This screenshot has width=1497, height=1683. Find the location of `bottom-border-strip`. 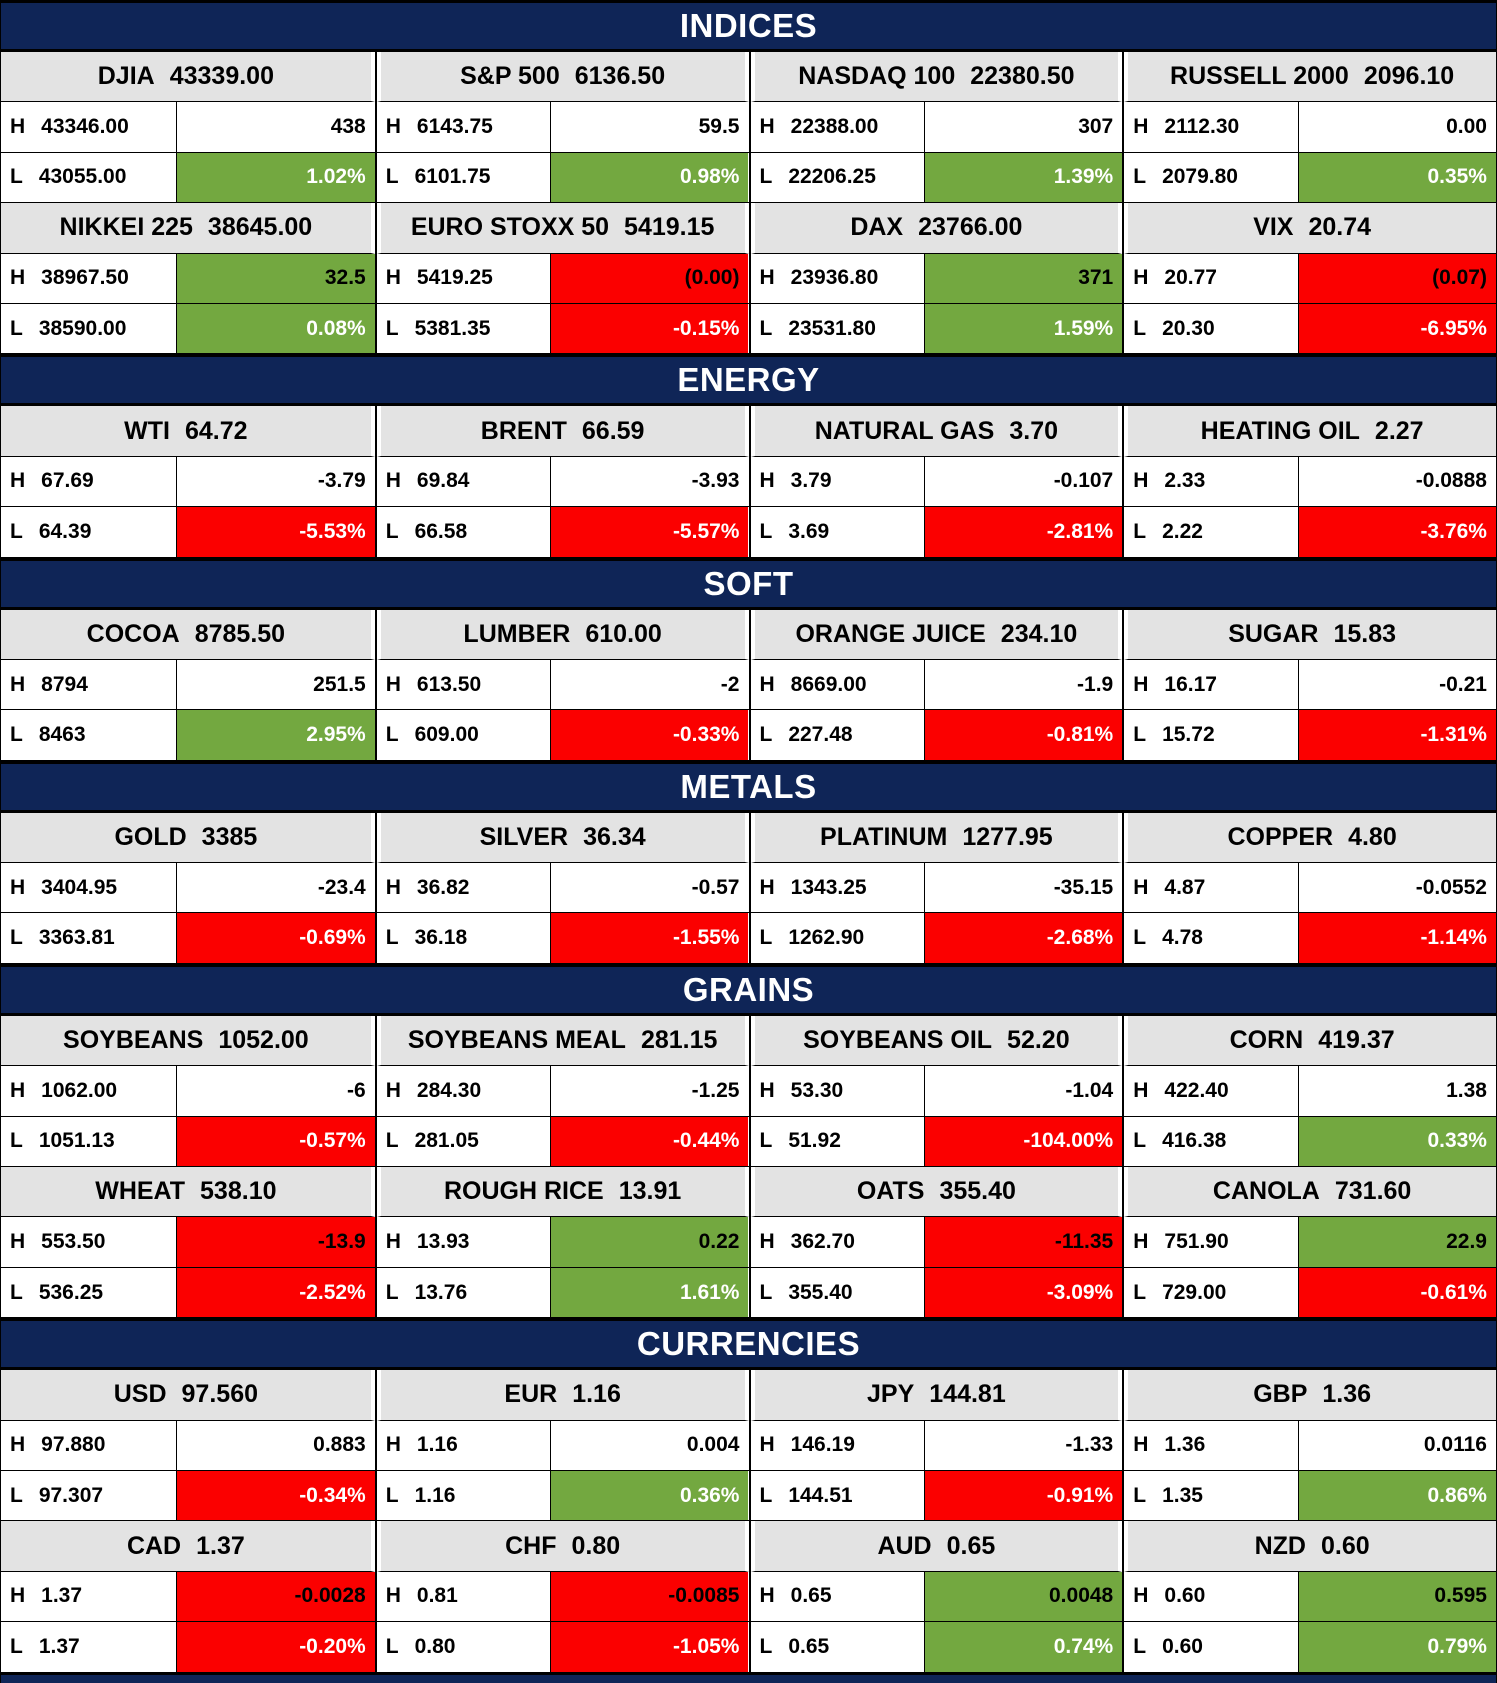

bottom-border-strip is located at coordinates (748, 1677).